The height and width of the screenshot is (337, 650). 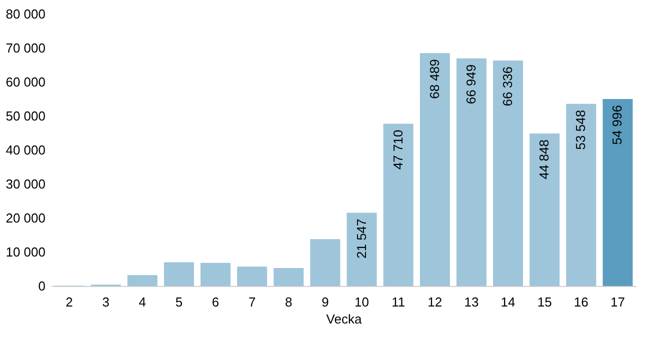 What do you see at coordinates (580, 130) in the screenshot?
I see `data-label: 53 548` at bounding box center [580, 130].